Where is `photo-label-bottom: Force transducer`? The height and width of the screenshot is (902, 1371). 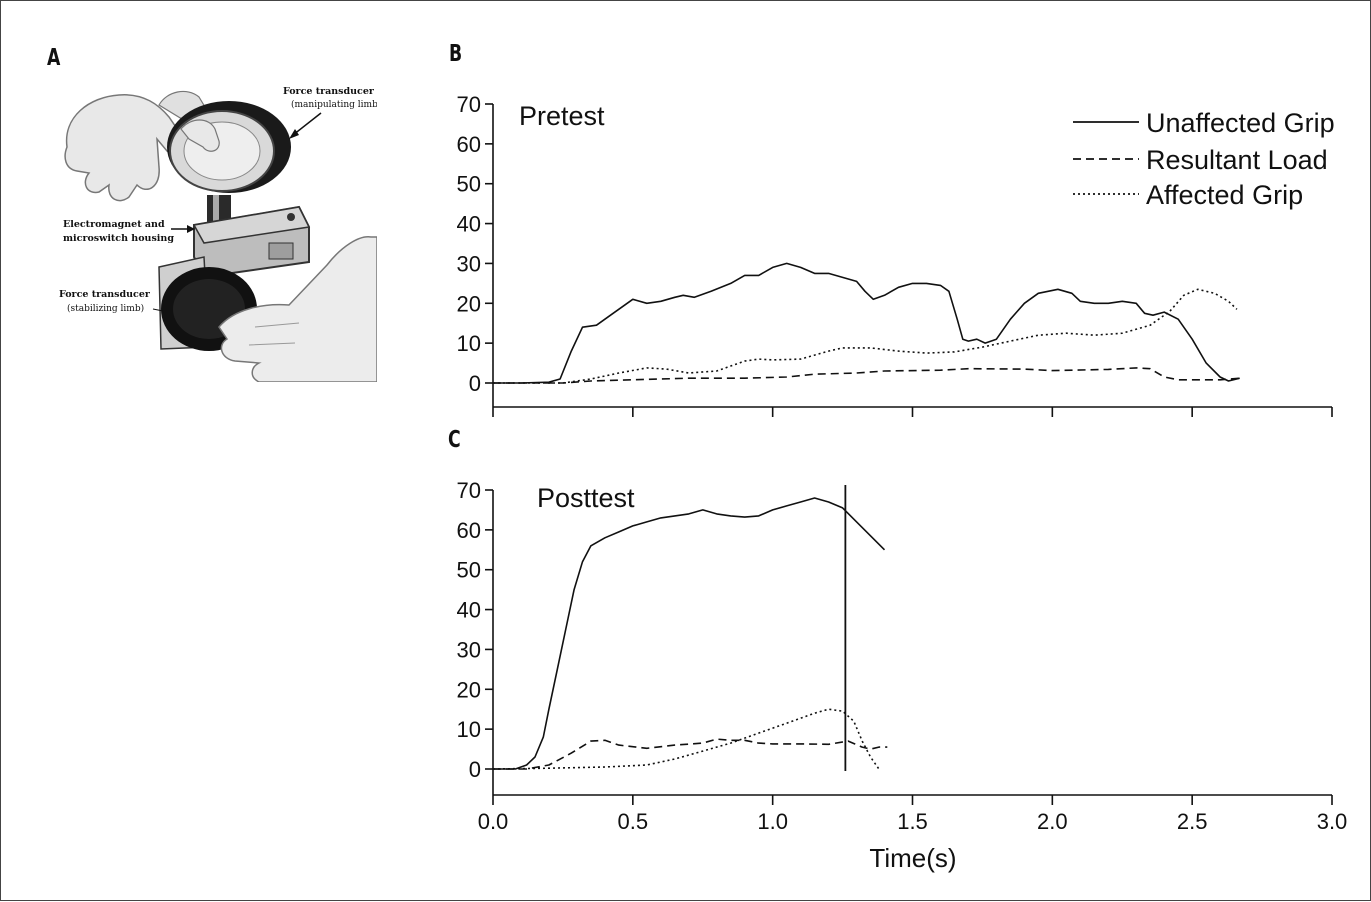 photo-label-bottom: Force transducer is located at coordinates (105, 294).